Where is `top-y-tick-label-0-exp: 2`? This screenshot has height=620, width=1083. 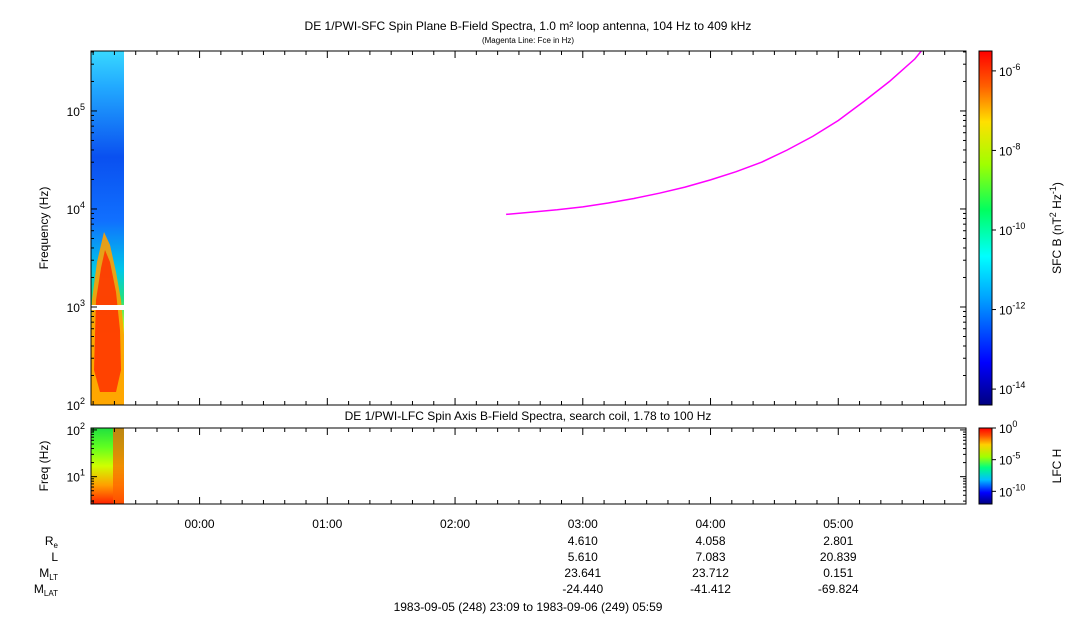
top-y-tick-label-0-exp: 2 is located at coordinates (82, 401).